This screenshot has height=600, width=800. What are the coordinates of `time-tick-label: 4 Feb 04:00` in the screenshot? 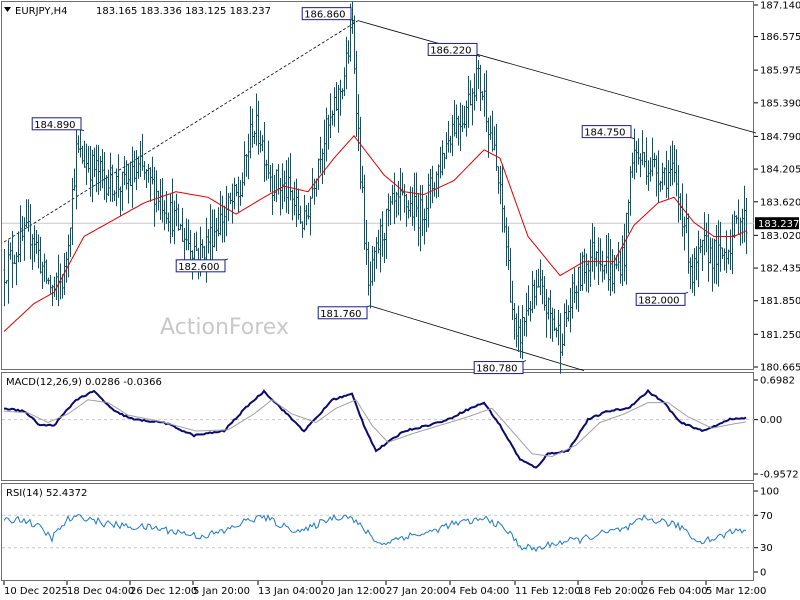 It's located at (479, 591).